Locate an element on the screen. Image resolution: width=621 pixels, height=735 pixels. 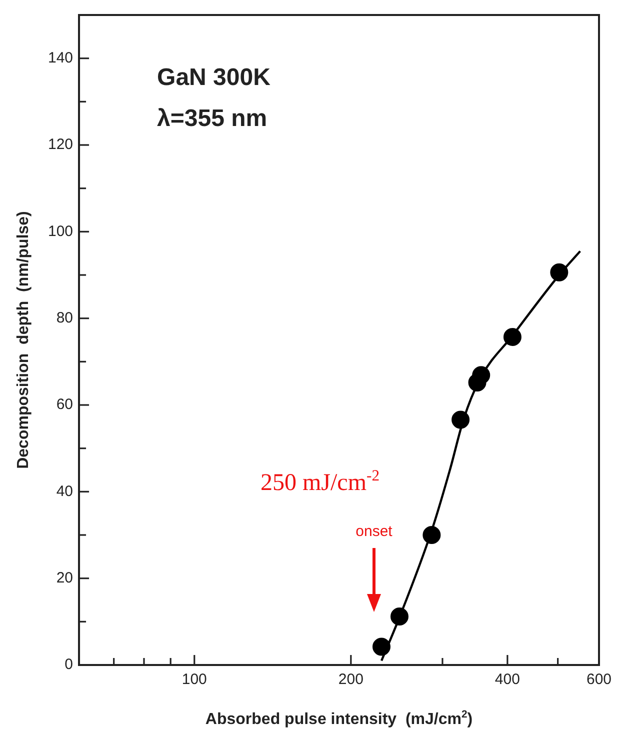
y-tick-label: 100 is located at coordinates (61, 231).